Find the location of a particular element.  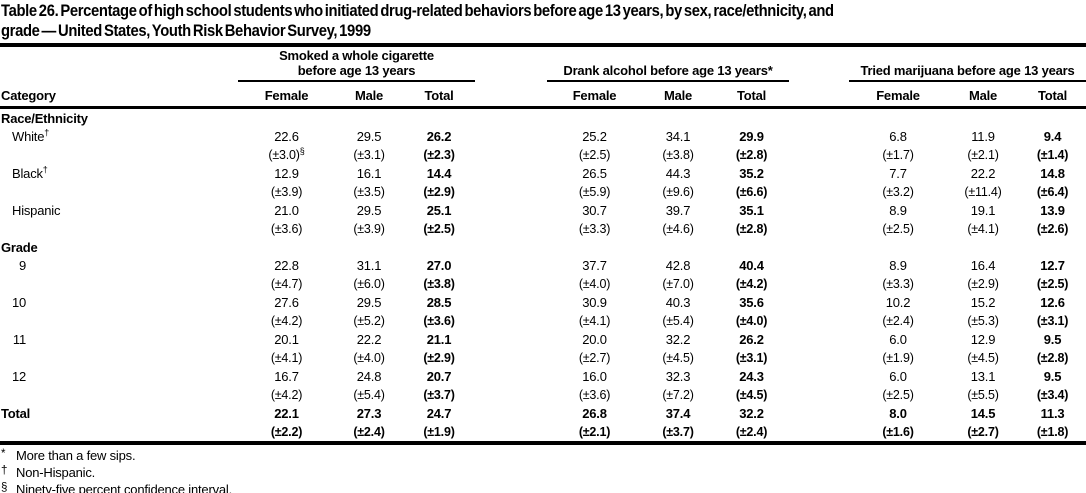

ci-cell: (±4.7) is located at coordinates (286, 284).